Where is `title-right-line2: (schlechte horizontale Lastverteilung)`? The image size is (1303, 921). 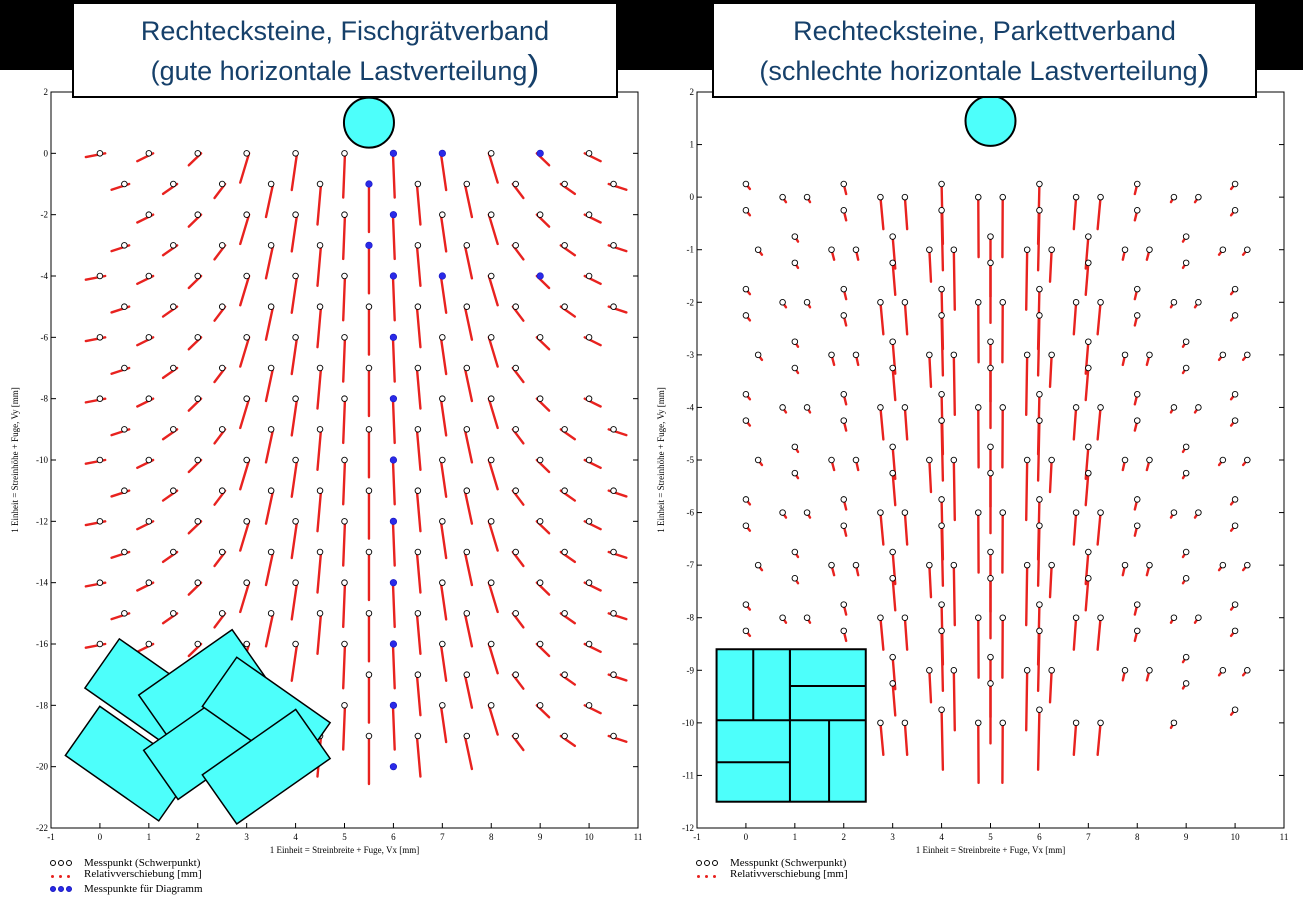
title-right-line2: (schlechte horizontale Lastverteilung) is located at coordinates (984, 70).